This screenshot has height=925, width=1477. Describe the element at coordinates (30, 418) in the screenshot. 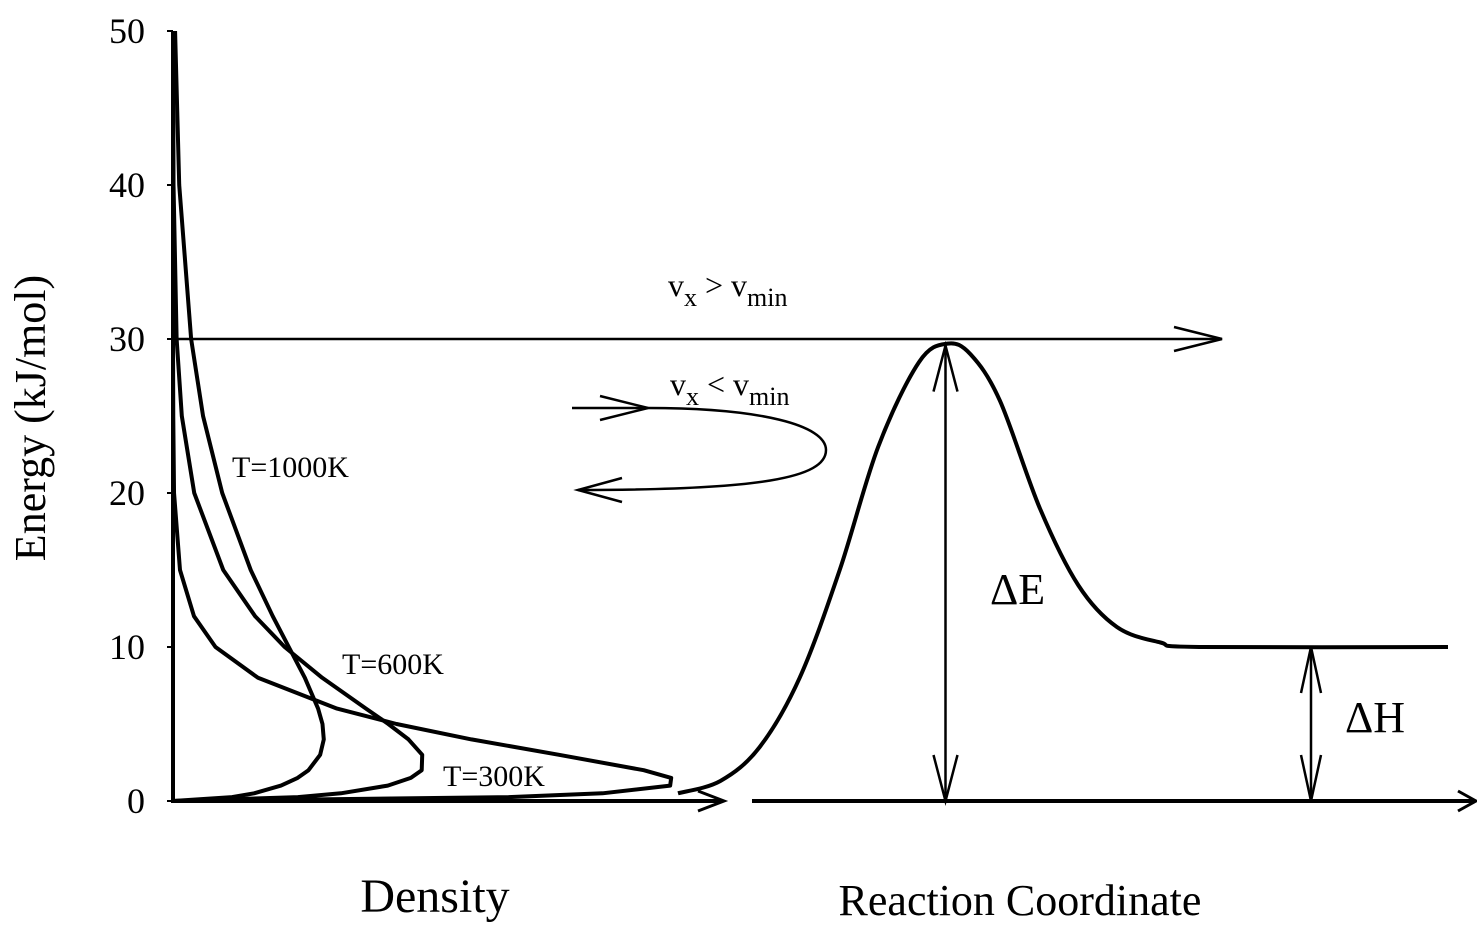

I see `y-axis-label: Energy (kJ/mol)` at that location.